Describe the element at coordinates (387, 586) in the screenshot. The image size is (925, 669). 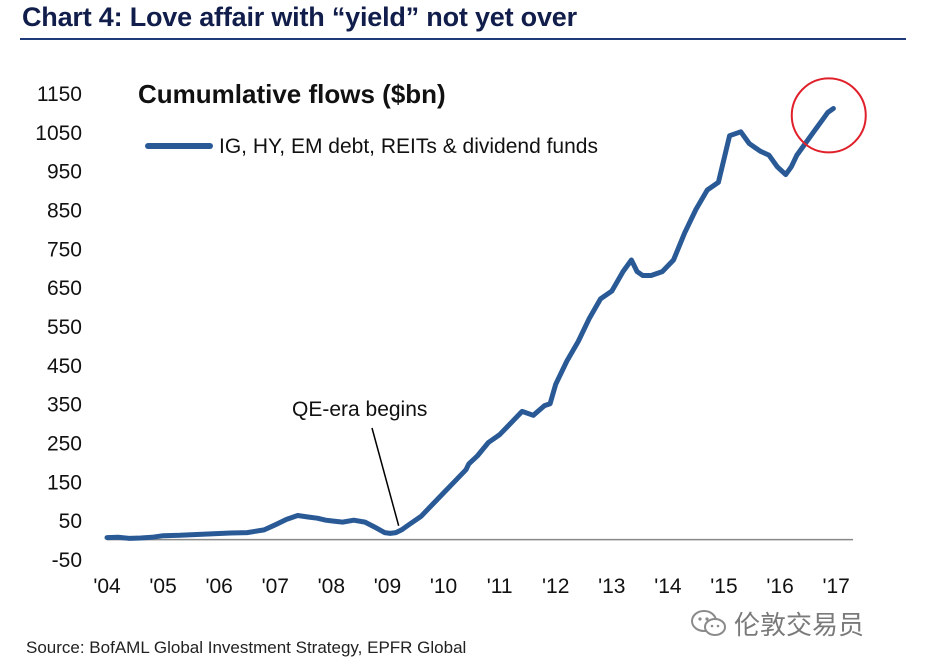
I see `x-tick-label: '09` at that location.